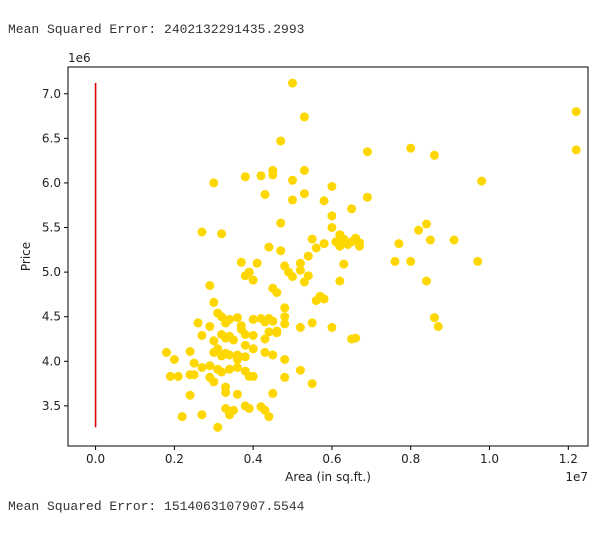 Image resolution: width=600 pixels, height=535 pixels. Describe the element at coordinates (568, 459) in the screenshot. I see `x-tick-label: 1.2` at that location.